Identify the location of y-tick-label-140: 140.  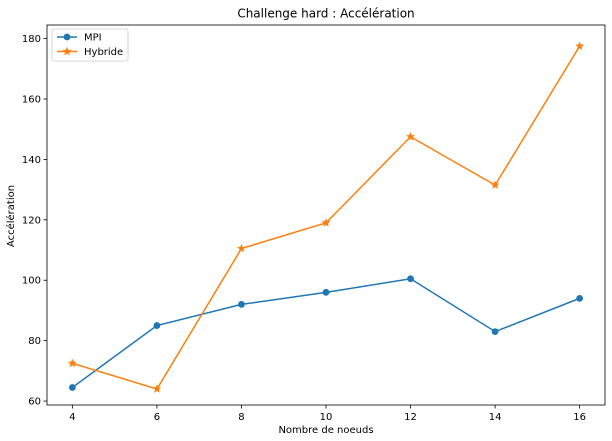
(31, 160).